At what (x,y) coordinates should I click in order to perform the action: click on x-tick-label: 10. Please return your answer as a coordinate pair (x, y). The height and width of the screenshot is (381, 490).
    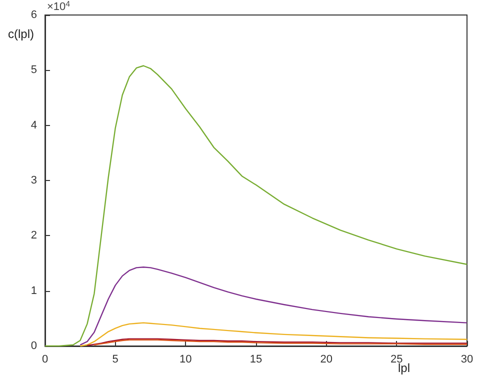
    Looking at the image, I should click on (186, 360).